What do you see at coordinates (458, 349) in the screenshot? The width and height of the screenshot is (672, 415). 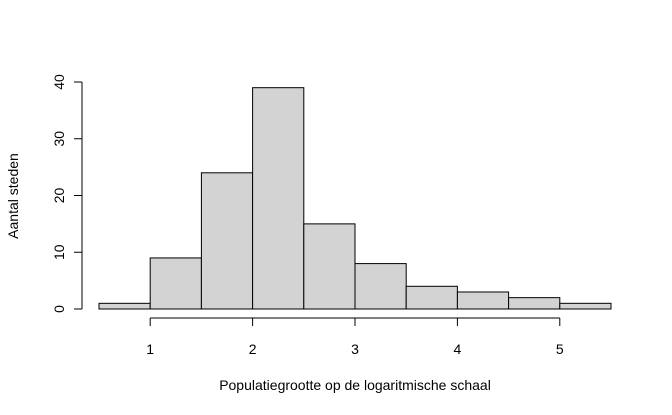 I see `x-tick-label: 4` at bounding box center [458, 349].